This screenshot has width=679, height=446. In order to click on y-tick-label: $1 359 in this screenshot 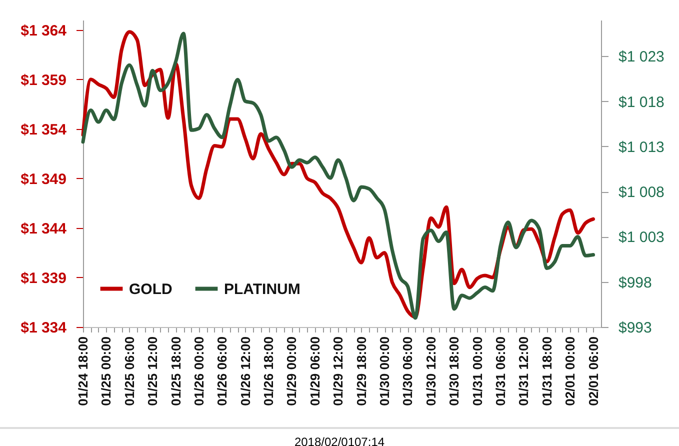, I will do `click(43, 80)`.